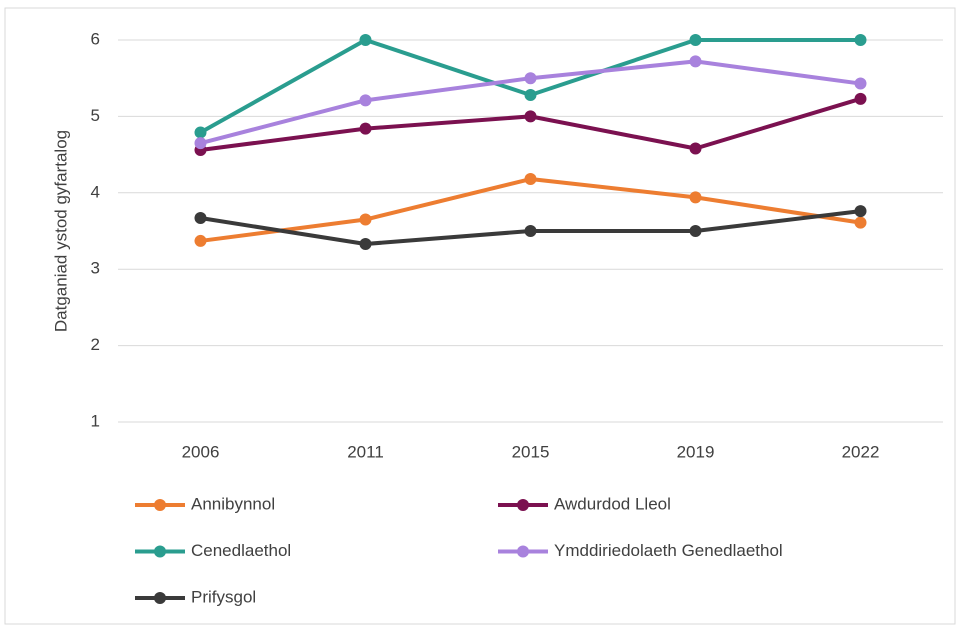 The width and height of the screenshot is (959, 628). Describe the element at coordinates (612, 503) in the screenshot. I see `legend-label: Awdurdod Lleol` at that location.